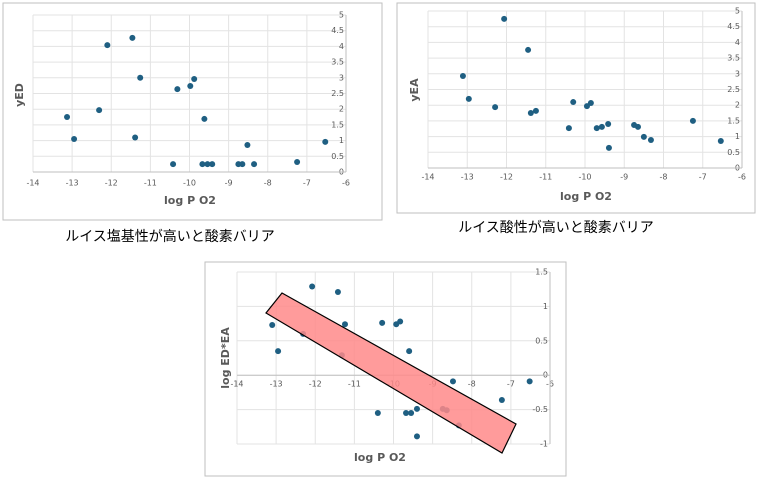  Describe the element at coordinates (556, 227) in the screenshot. I see `caption: ルイス酸性が高いと酸素バリア` at that location.